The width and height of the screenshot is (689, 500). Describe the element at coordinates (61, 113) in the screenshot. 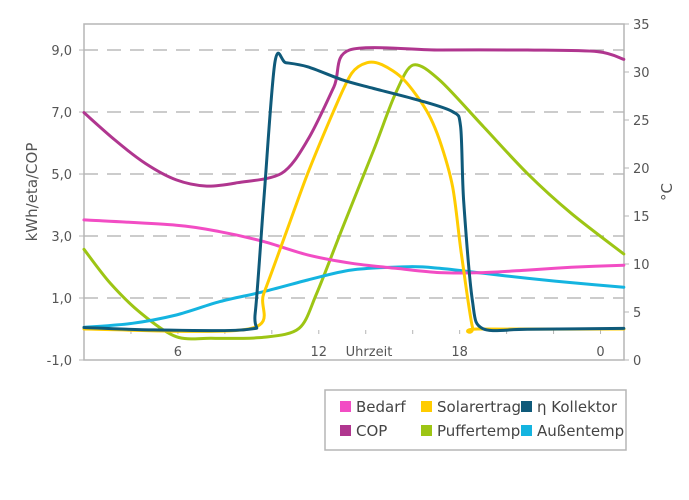

I see `y-tick-label: 7,0` at that location.